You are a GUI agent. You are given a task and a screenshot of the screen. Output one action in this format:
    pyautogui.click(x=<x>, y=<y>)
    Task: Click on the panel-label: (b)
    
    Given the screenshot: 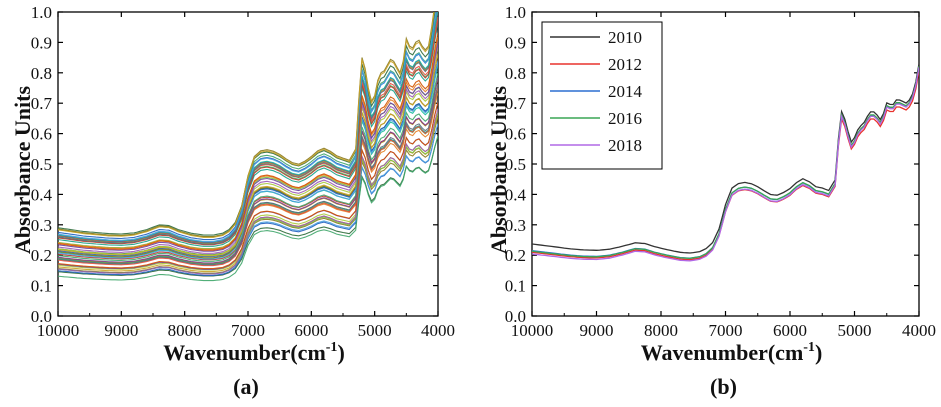 What is the action you would take?
    pyautogui.click(x=723, y=386)
    